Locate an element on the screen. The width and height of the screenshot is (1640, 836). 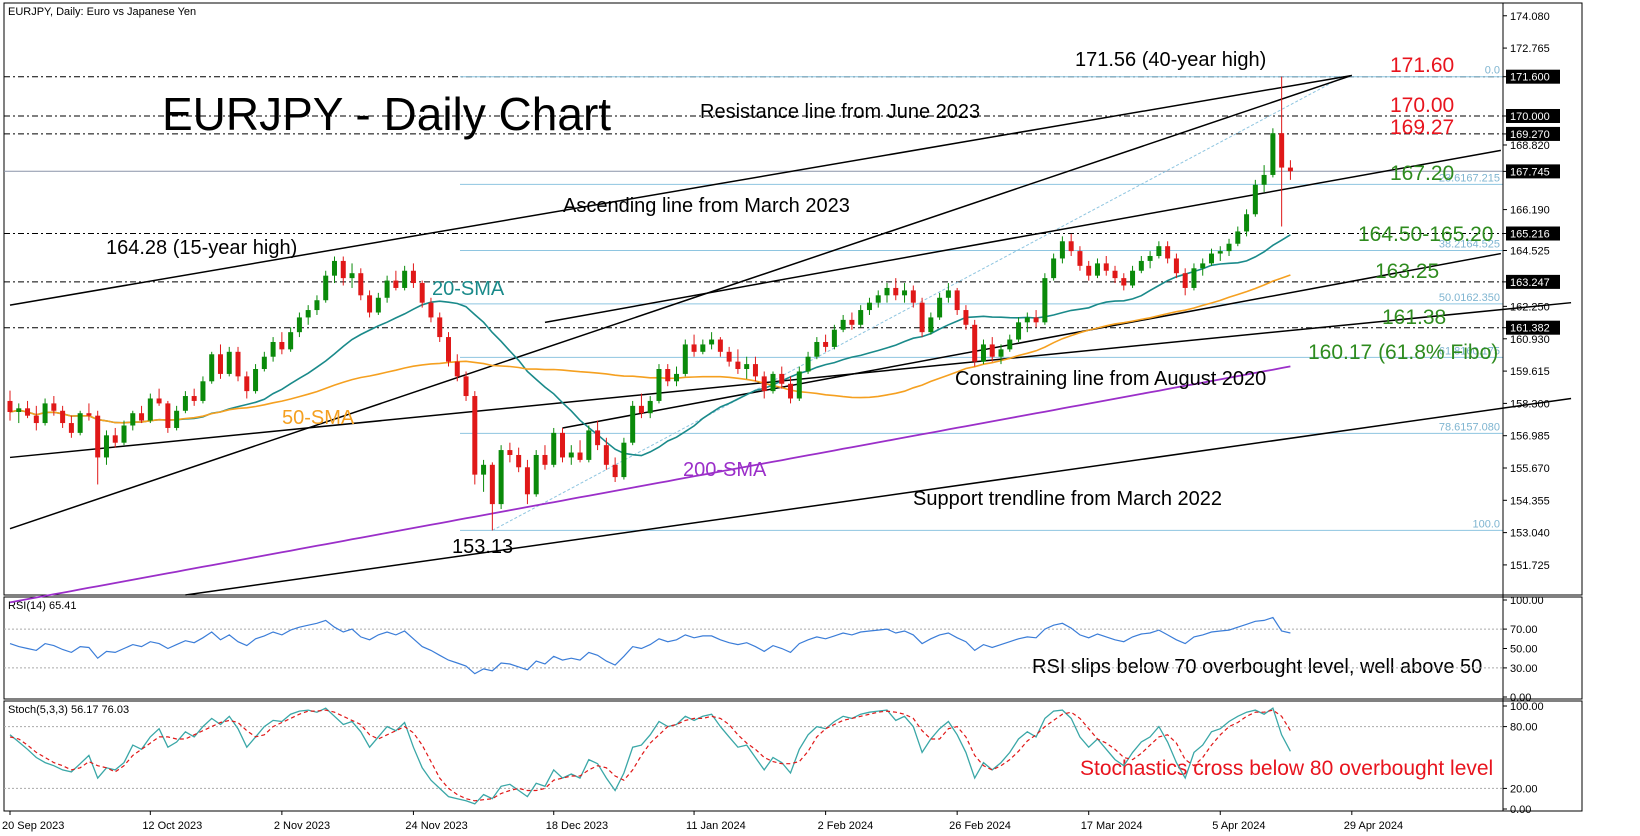
level-160-17: 160.17 (61.8% Fibo) is located at coordinates (1403, 352).